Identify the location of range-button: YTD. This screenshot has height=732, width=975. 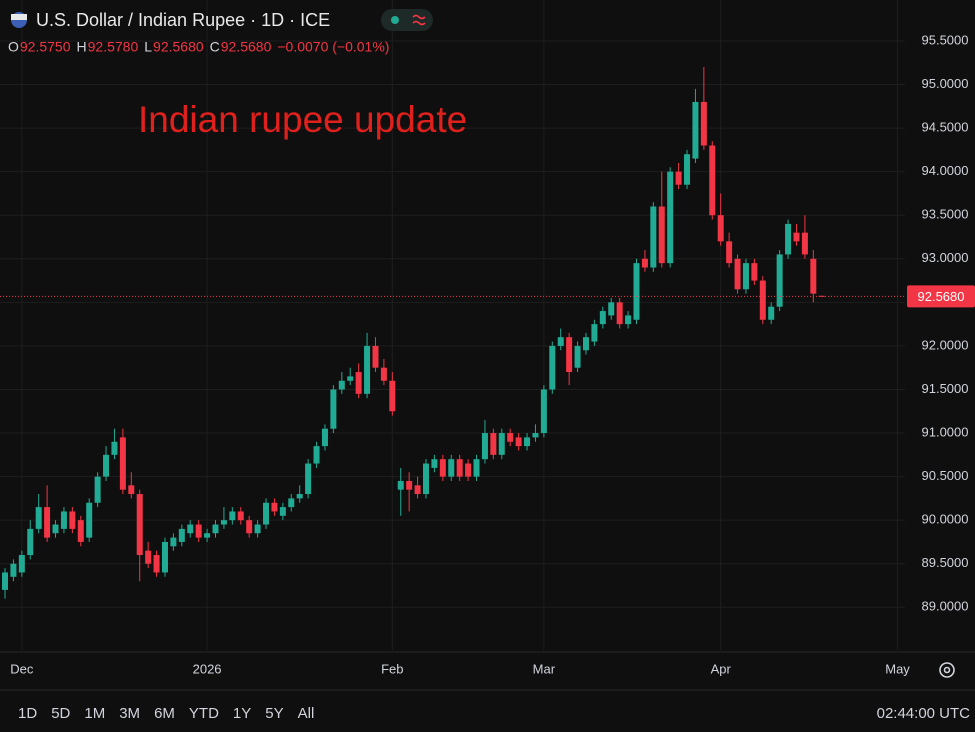
(204, 713).